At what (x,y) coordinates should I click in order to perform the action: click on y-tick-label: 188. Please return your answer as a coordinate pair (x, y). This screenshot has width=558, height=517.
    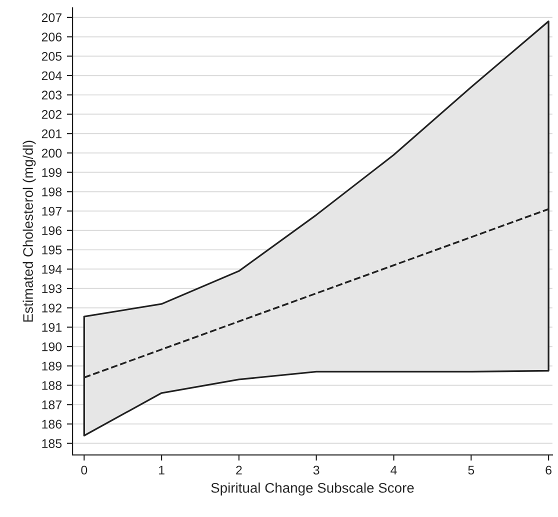
    Looking at the image, I should click on (52, 385).